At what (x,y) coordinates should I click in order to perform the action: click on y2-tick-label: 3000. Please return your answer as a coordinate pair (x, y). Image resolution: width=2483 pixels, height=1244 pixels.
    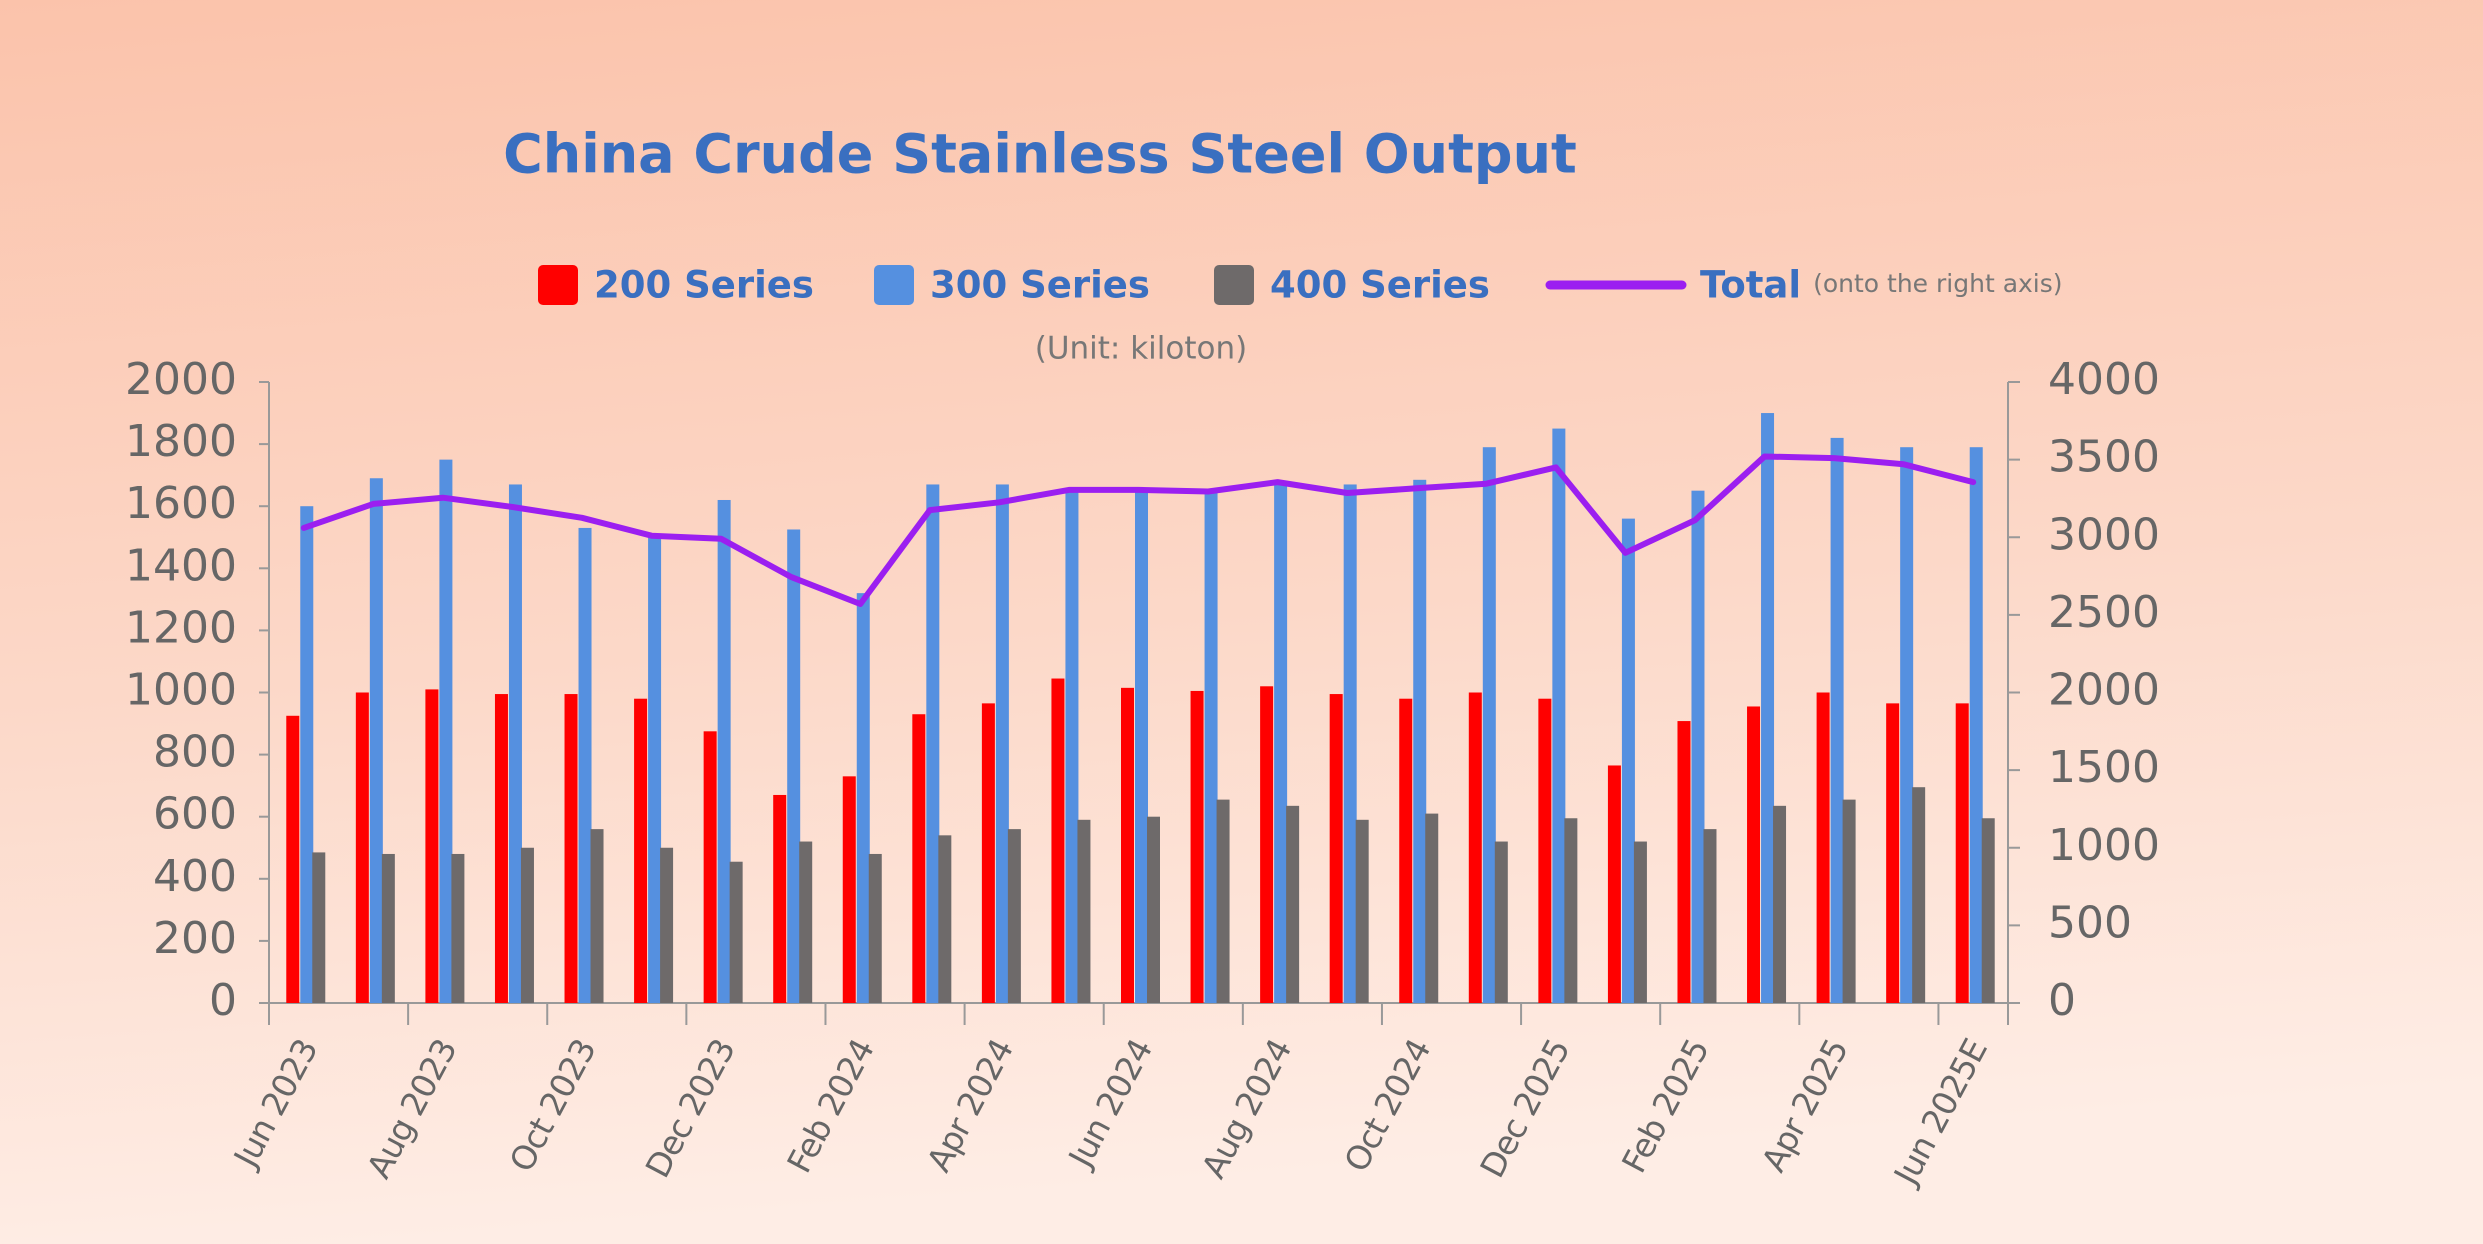
    Looking at the image, I should click on (2104, 534).